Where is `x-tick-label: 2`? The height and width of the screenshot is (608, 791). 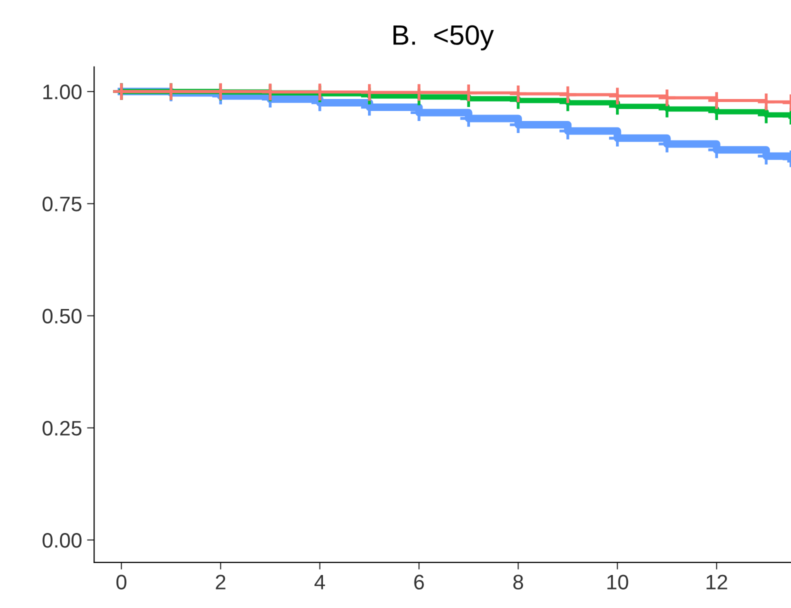 x-tick-label: 2 is located at coordinates (221, 582).